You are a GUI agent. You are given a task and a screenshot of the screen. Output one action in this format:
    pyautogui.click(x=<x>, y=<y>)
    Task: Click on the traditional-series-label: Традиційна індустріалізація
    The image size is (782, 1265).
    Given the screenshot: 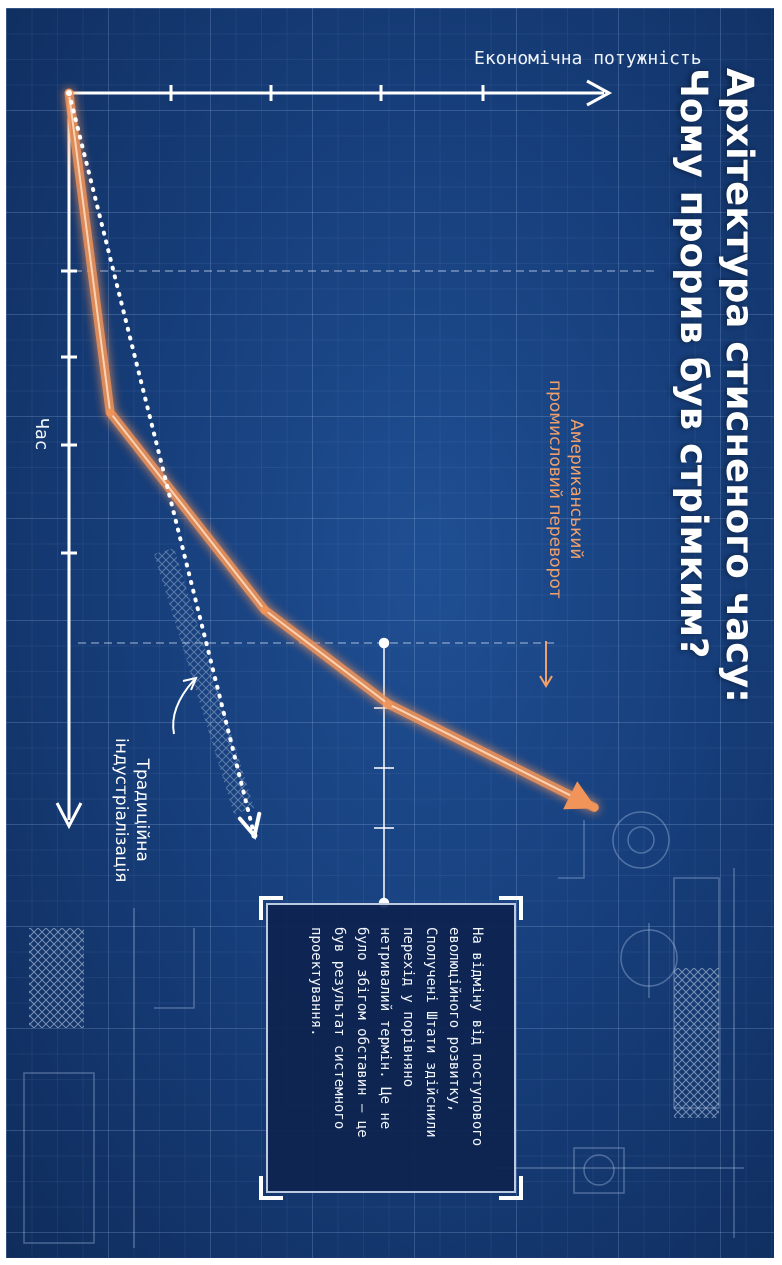 What is the action you would take?
    pyautogui.click(x=131, y=810)
    